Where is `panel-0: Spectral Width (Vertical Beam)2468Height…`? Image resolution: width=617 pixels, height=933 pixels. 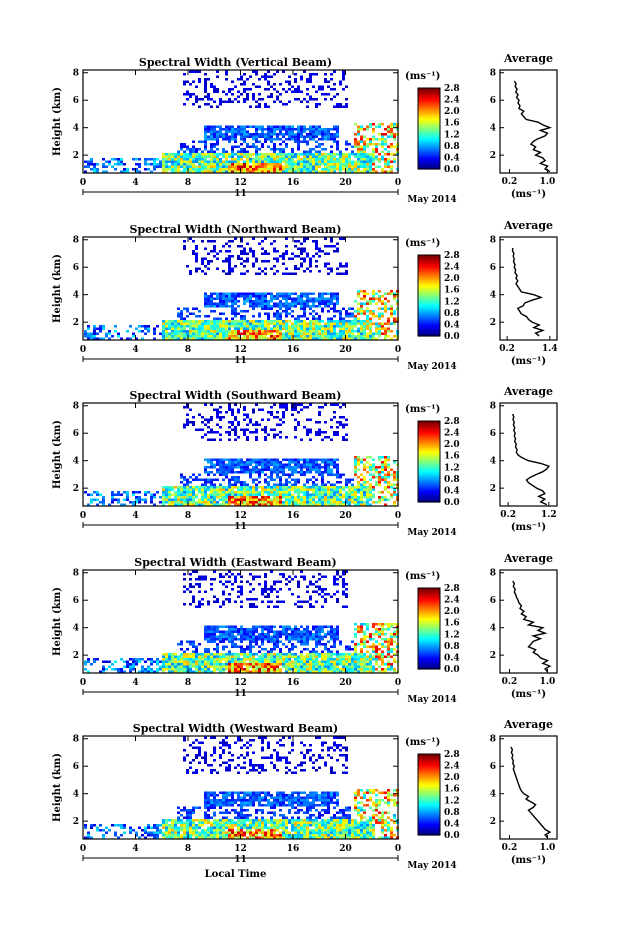 panel-0: Spectral Width (Vertical Beam)2468Height… is located at coordinates (304, 128).